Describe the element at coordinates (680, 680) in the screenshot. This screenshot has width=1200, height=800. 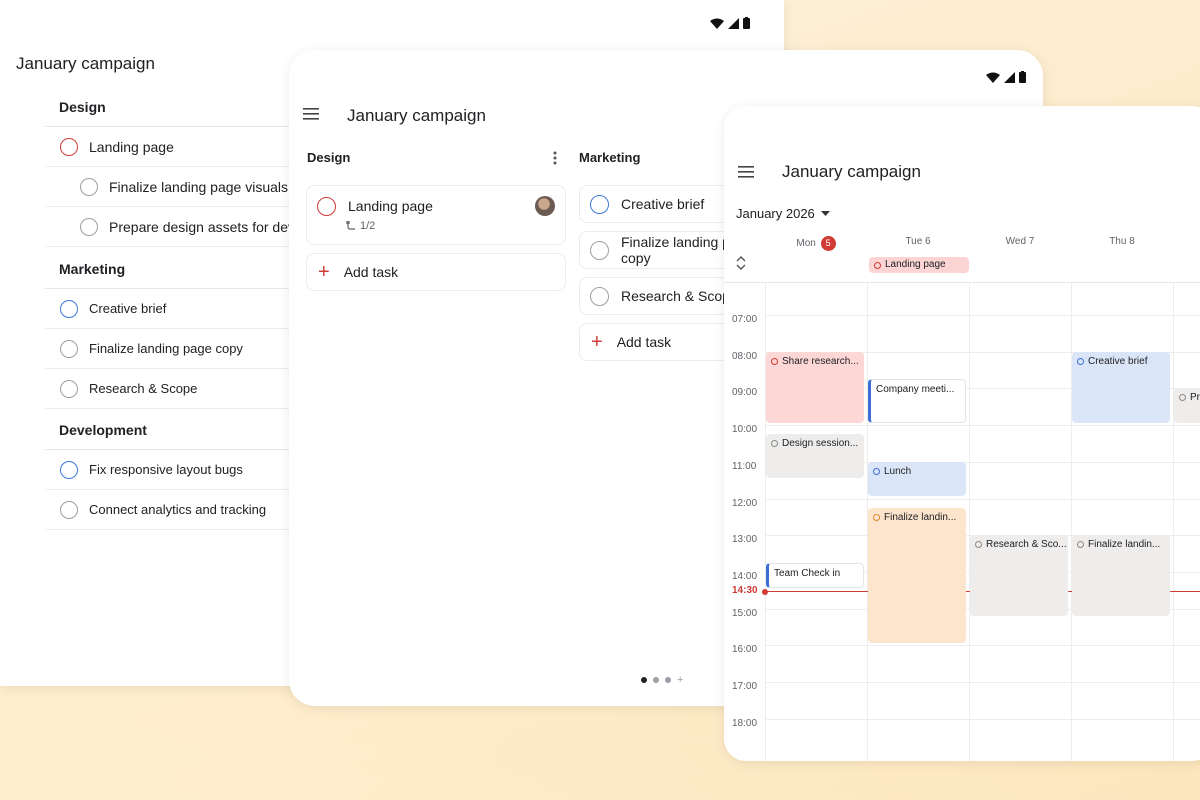
I see `add-page-icon: +` at that location.